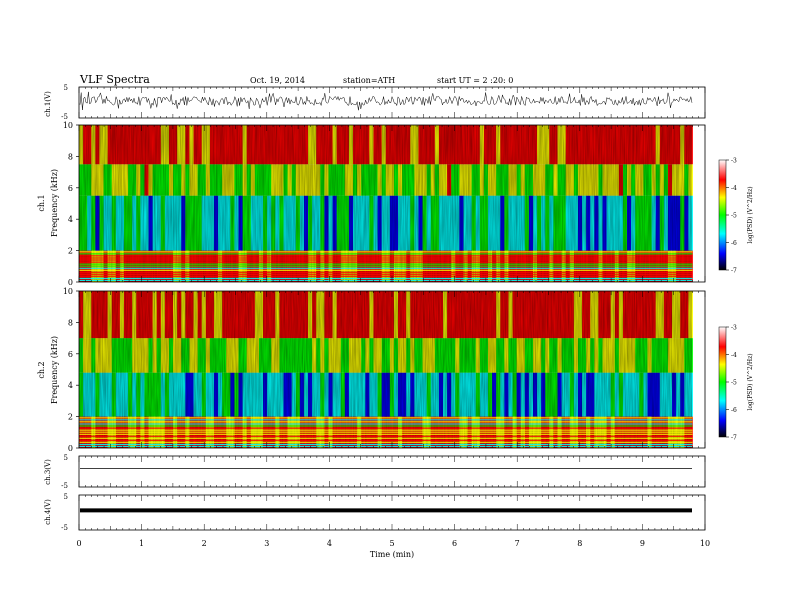 The image size is (792, 616). Describe the element at coordinates (41, 369) in the screenshot. I see `ch2-spectrogram-channel-label: ch.2` at that location.